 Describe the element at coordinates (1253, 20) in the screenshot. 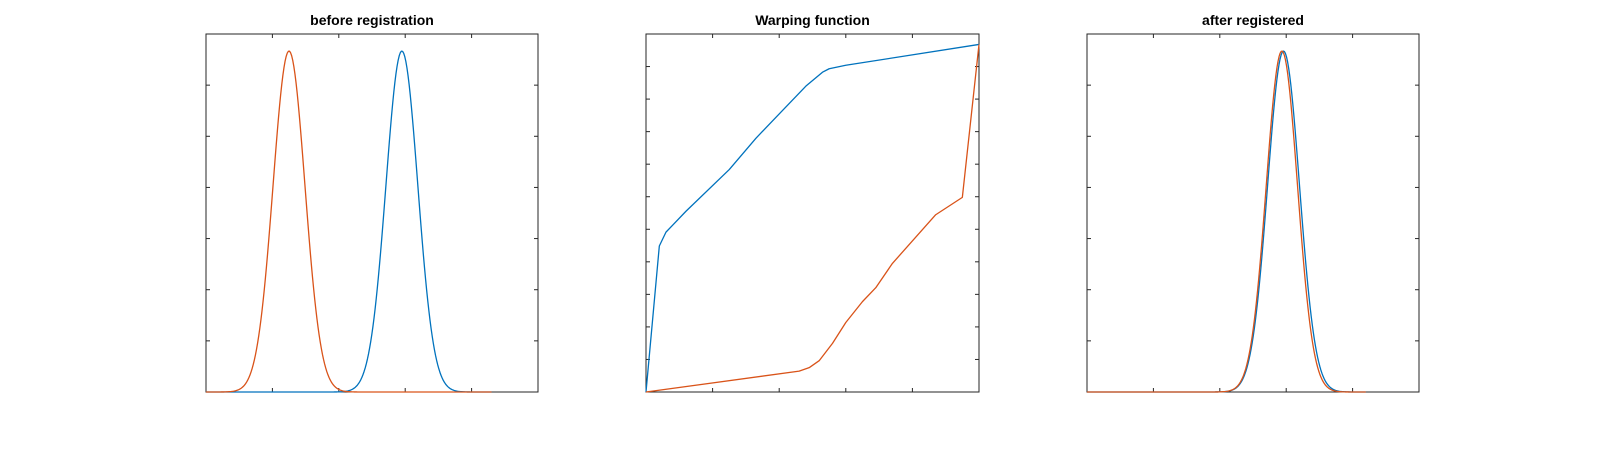

I see `chart-title-after-registered: after registered` at that location.